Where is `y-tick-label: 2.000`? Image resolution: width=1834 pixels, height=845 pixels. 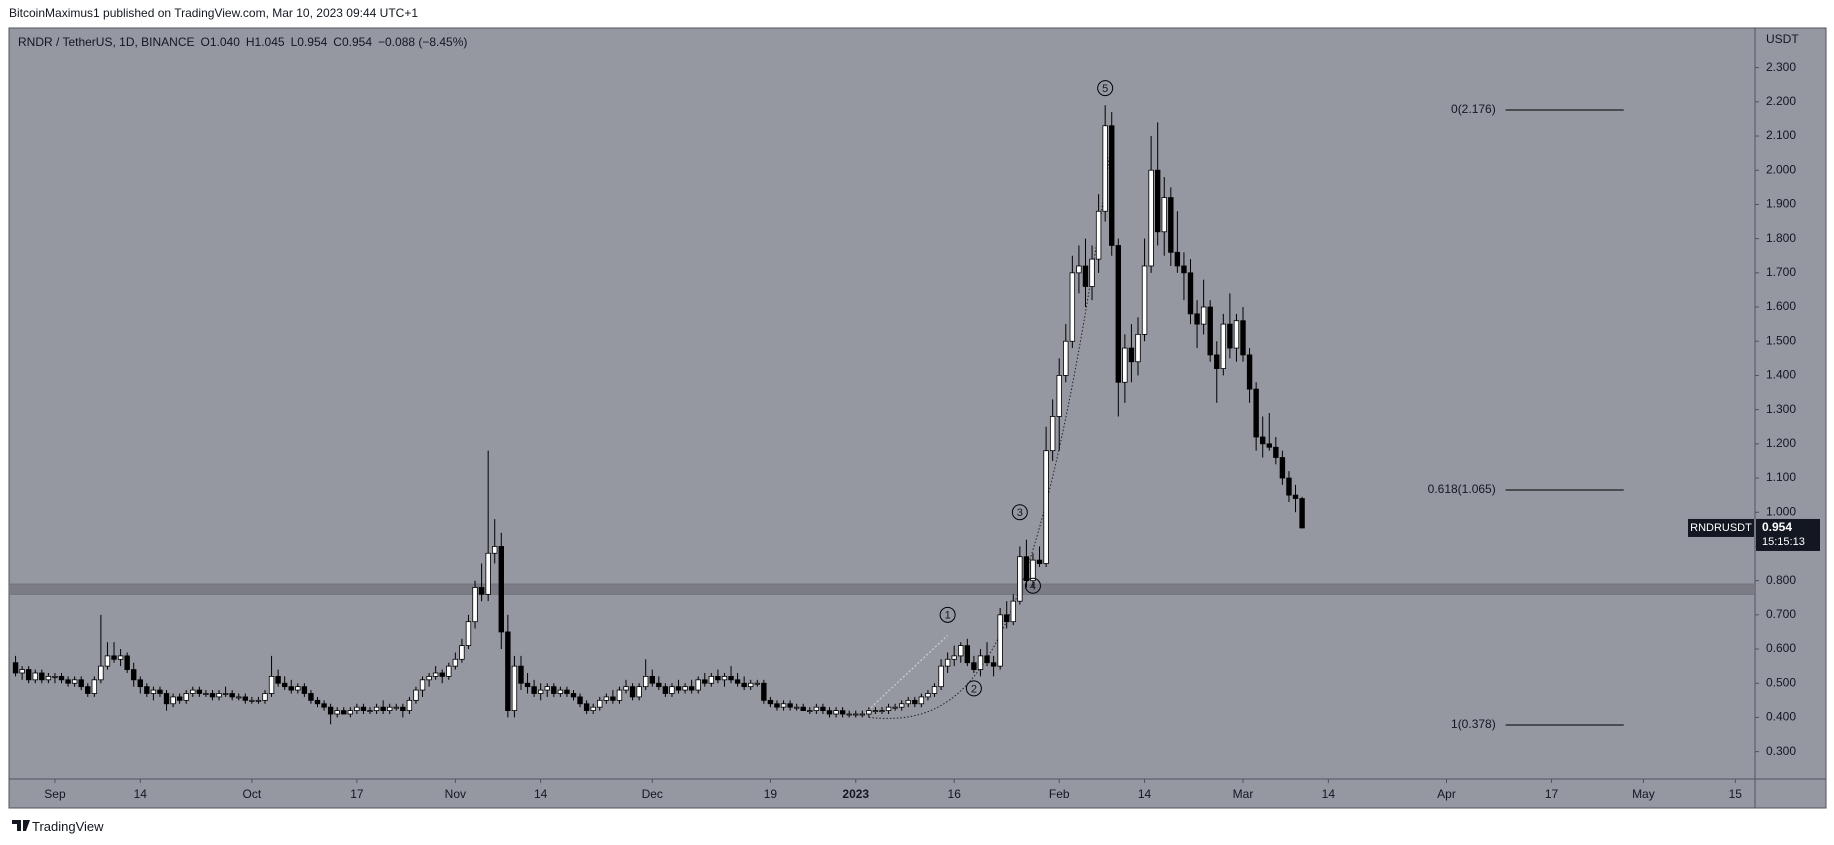 y-tick-label: 2.000 is located at coordinates (1781, 169).